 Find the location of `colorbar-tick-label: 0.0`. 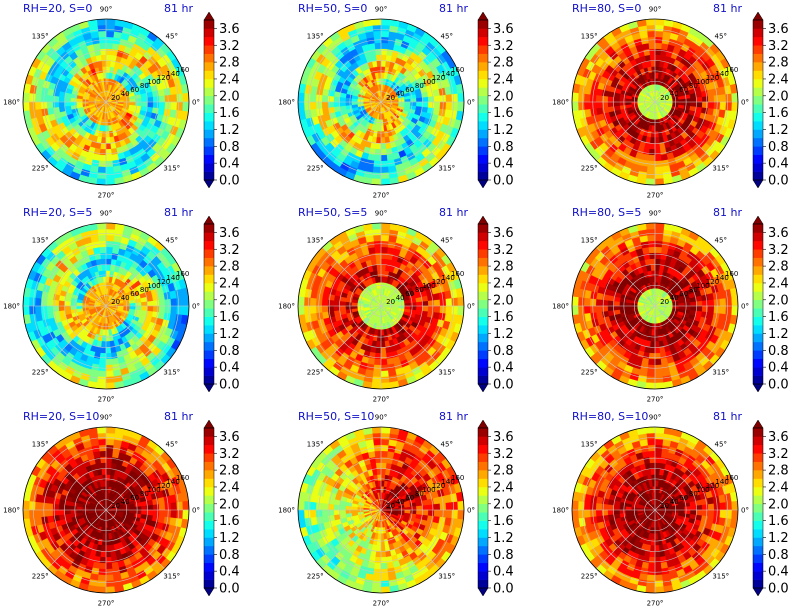

colorbar-tick-label: 0.0 is located at coordinates (503, 181).